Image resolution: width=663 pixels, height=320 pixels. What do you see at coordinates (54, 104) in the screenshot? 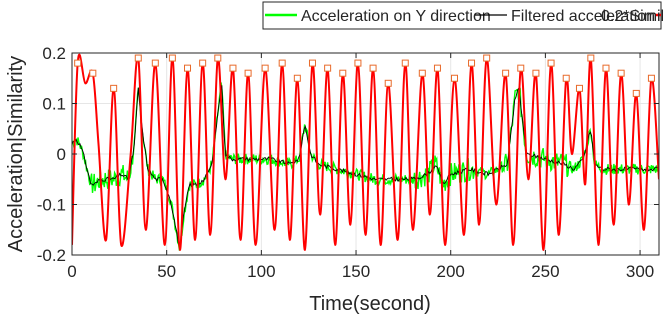
I see `y-tick-label: 0.1` at bounding box center [54, 104].